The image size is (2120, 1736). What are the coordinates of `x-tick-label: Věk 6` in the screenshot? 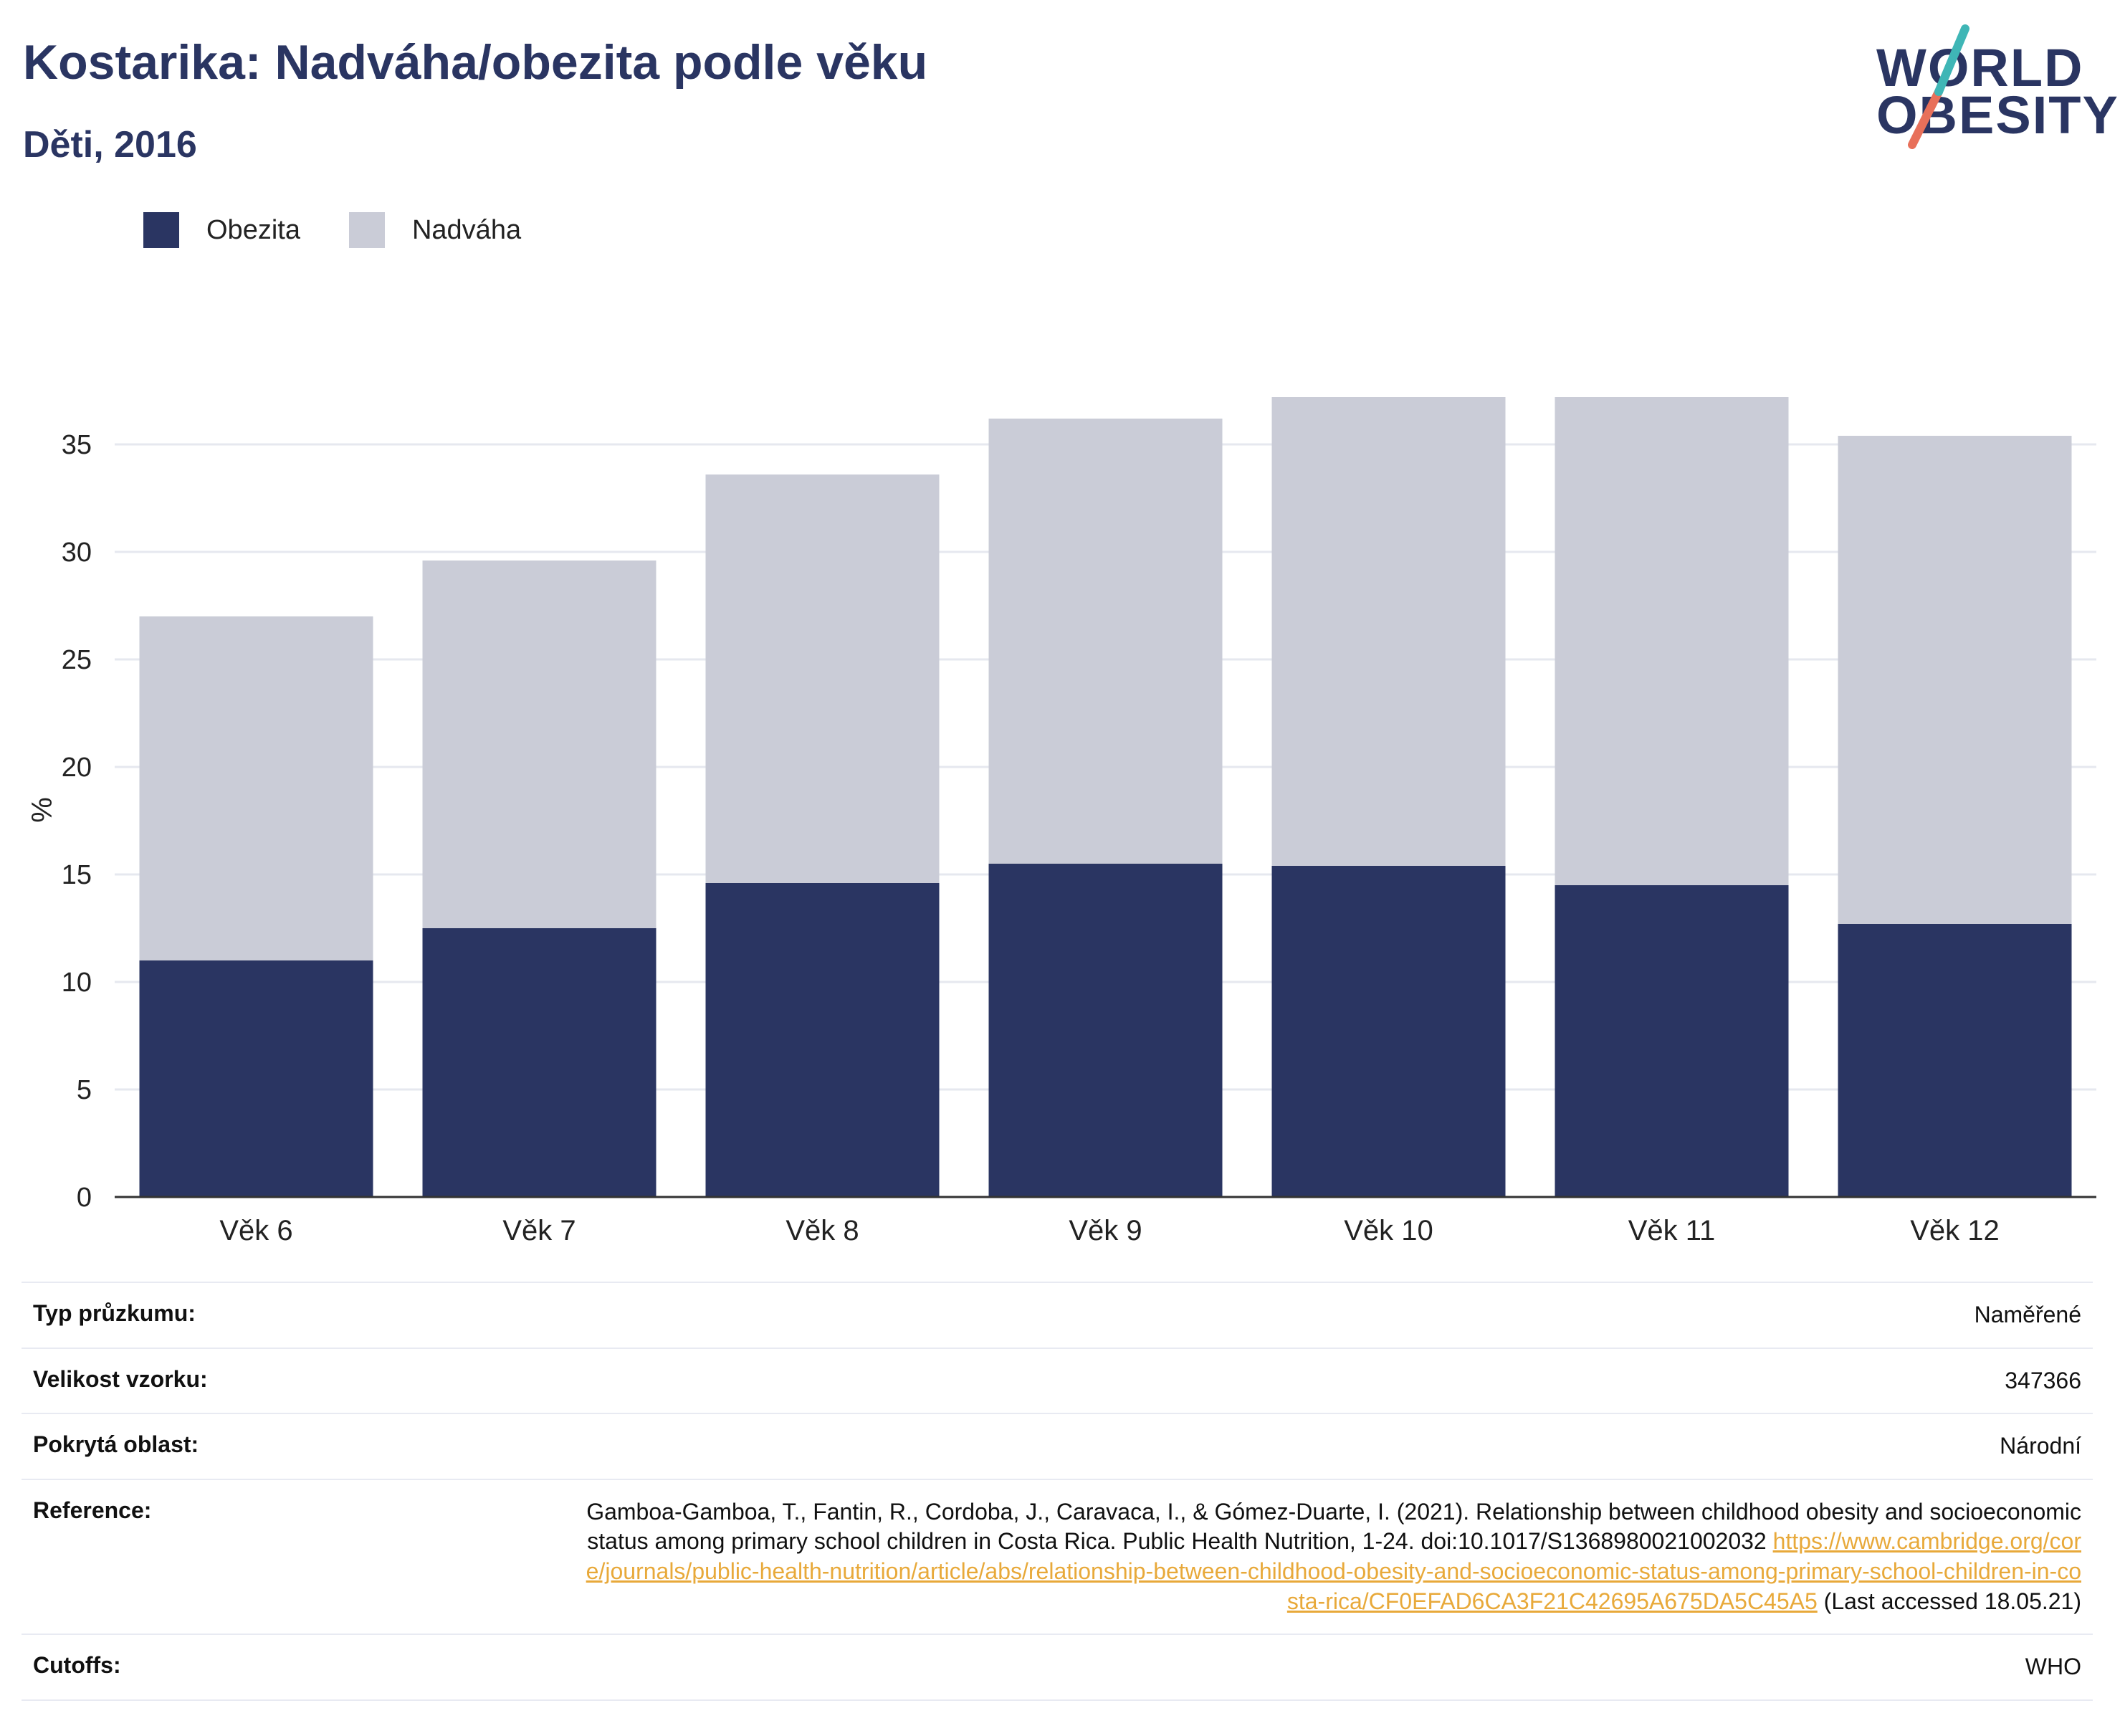 It's located at (256, 1230).